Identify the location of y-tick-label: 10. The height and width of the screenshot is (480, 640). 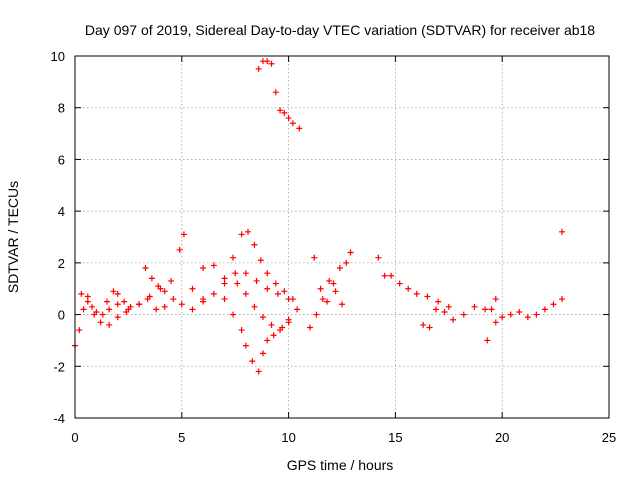
(58, 56).